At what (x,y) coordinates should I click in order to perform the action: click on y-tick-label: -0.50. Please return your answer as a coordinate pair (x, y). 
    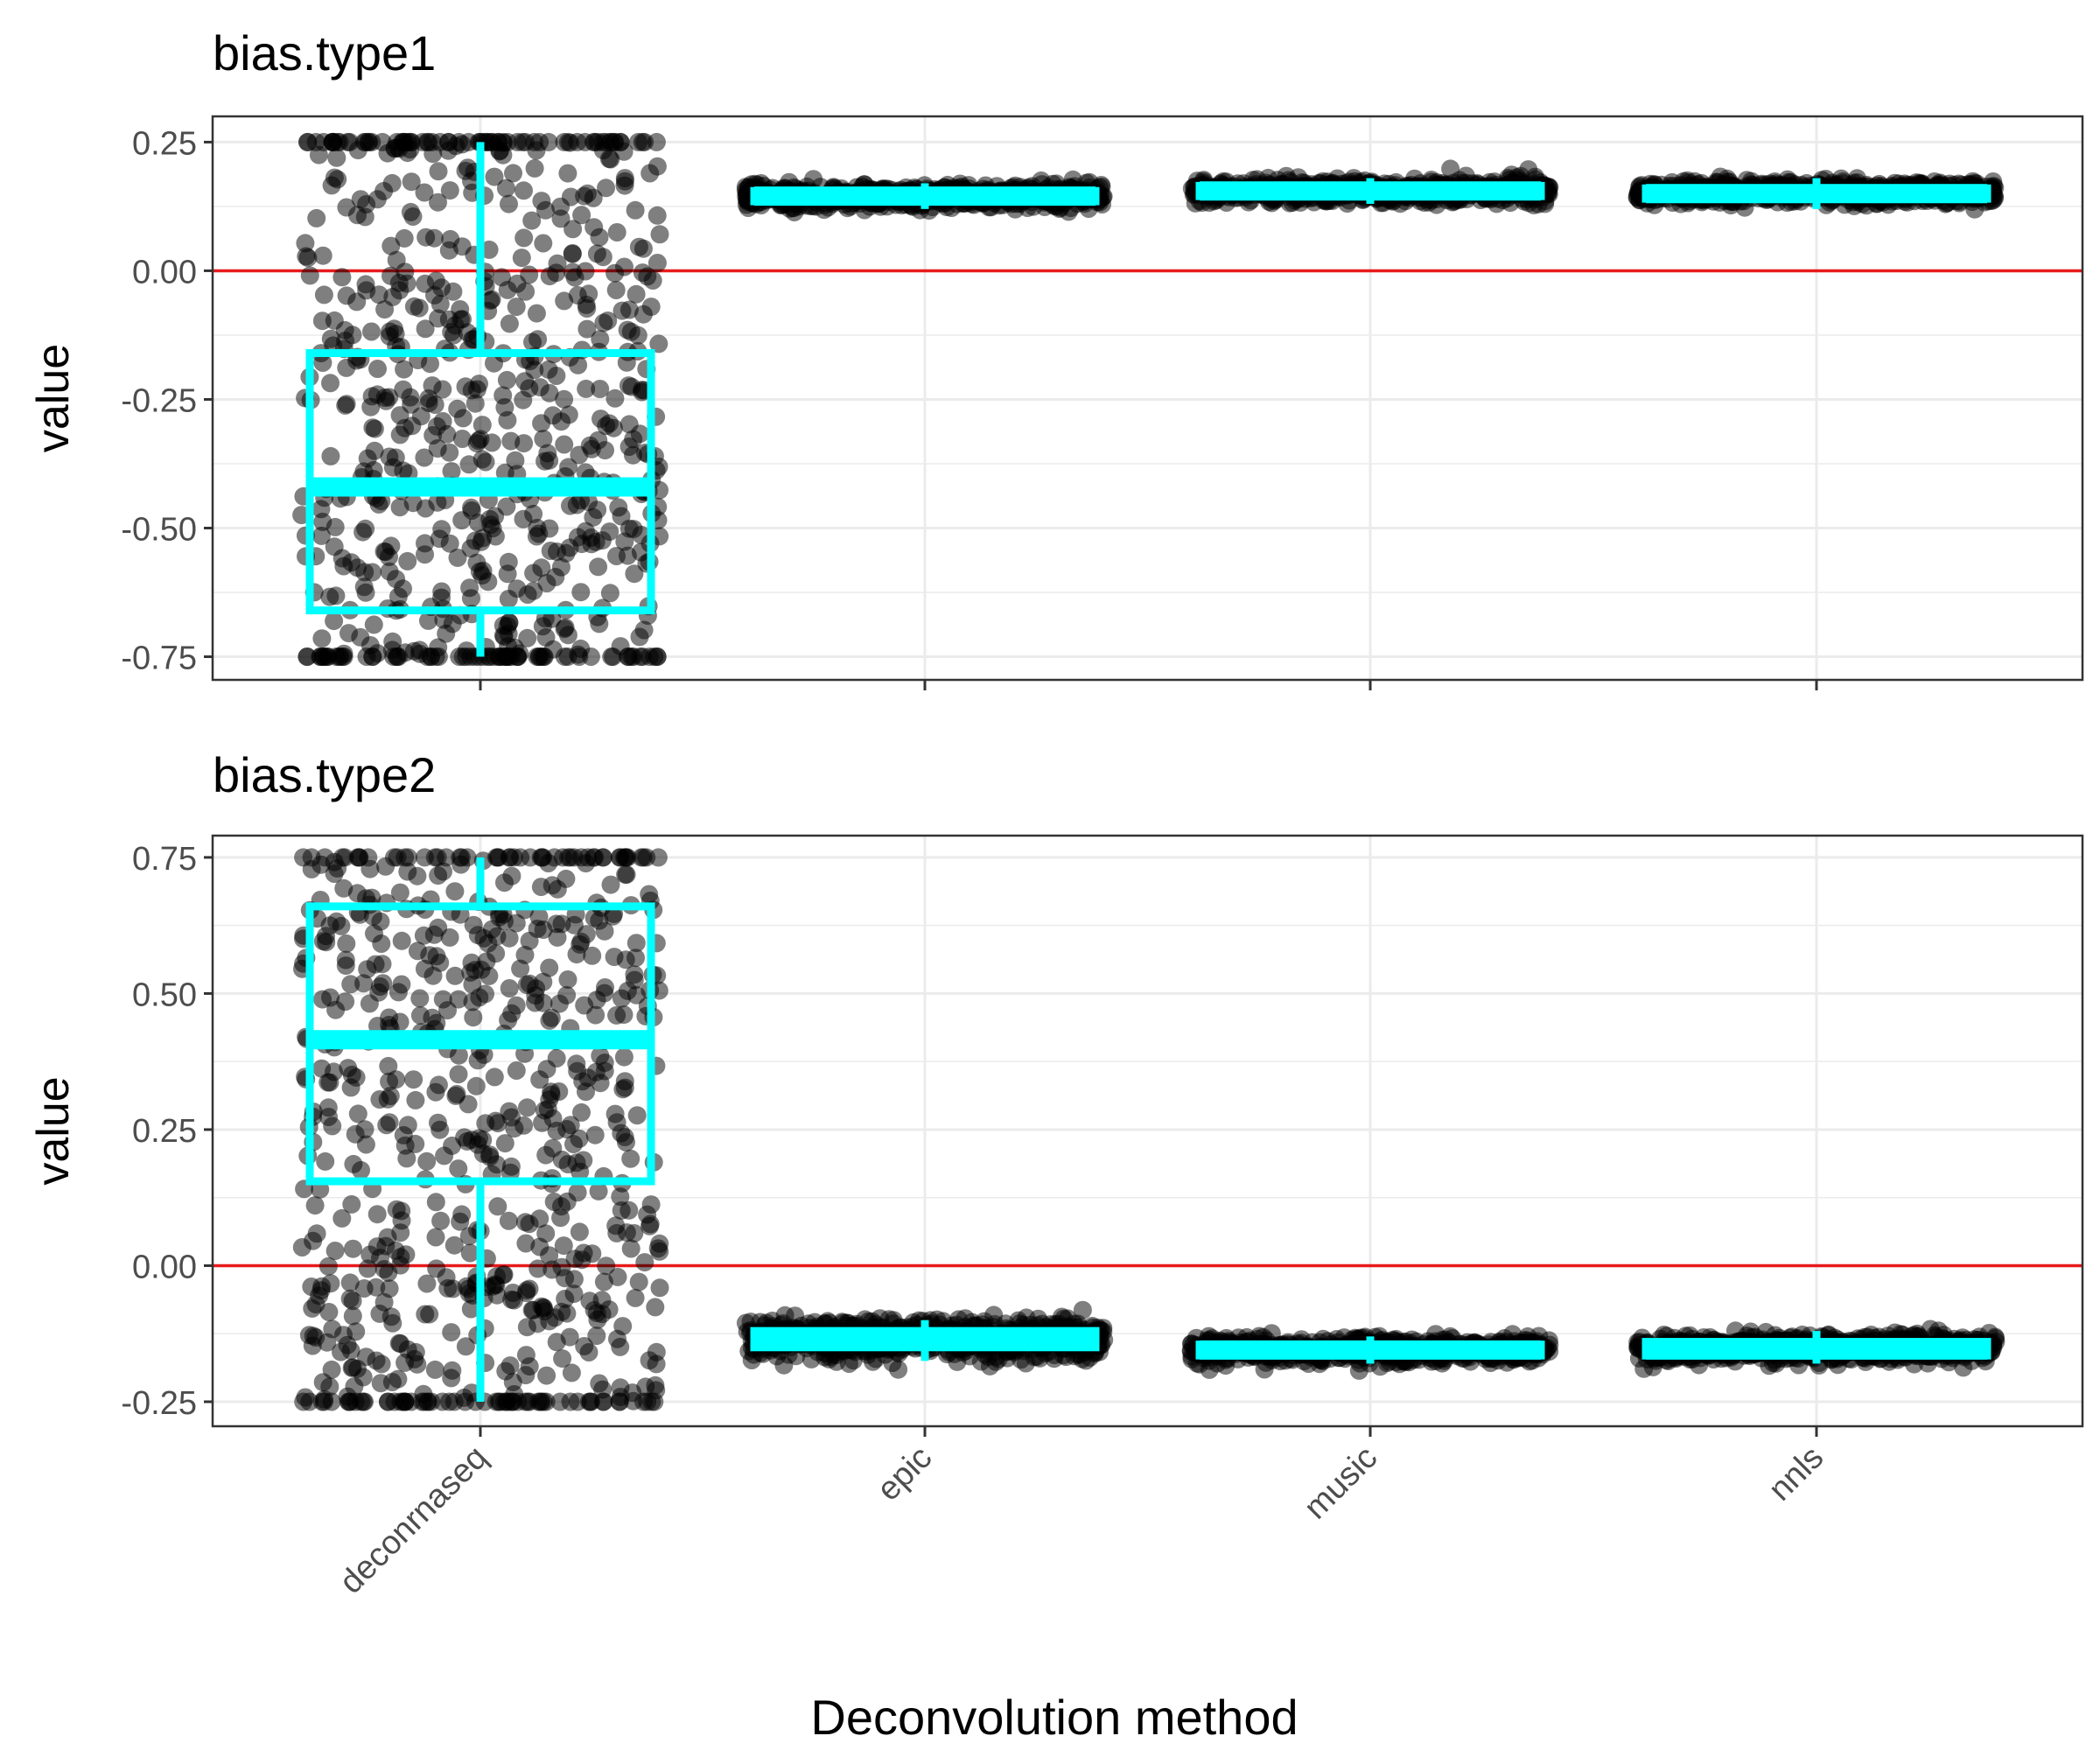
    Looking at the image, I should click on (159, 530).